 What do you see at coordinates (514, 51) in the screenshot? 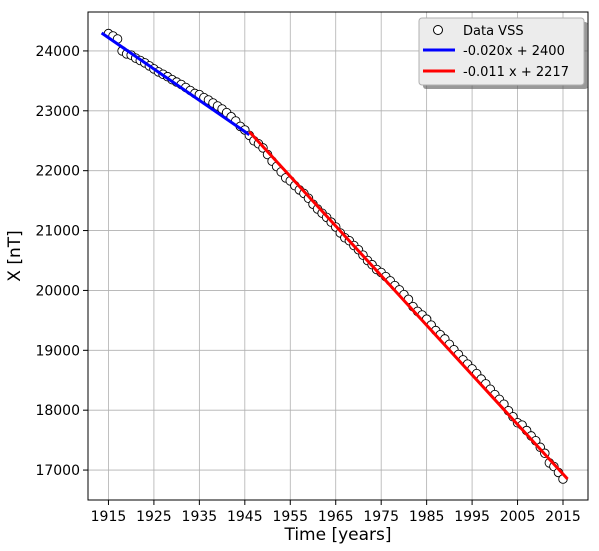
I see `legend-label-blue-fit: -0.020x + 2400` at bounding box center [514, 51].